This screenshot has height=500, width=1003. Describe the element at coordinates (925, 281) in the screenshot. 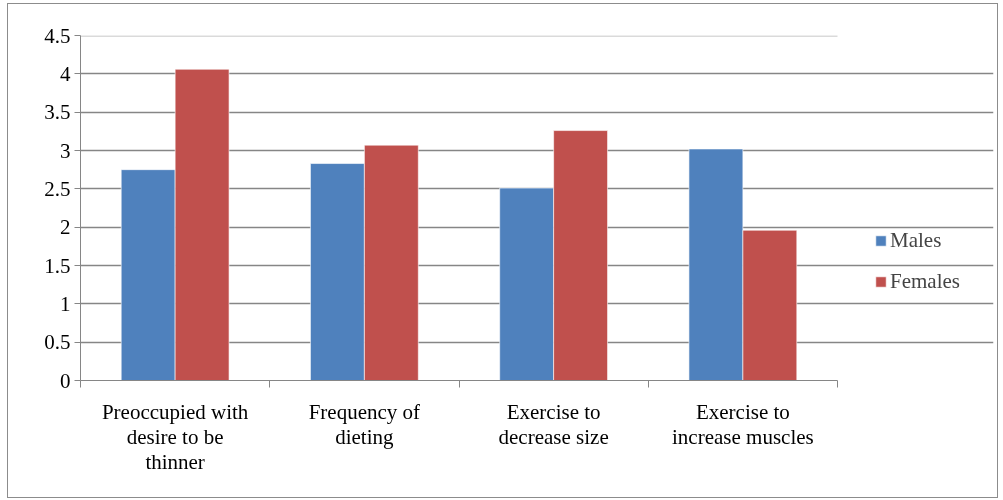

I see `legend-label: Females` at that location.